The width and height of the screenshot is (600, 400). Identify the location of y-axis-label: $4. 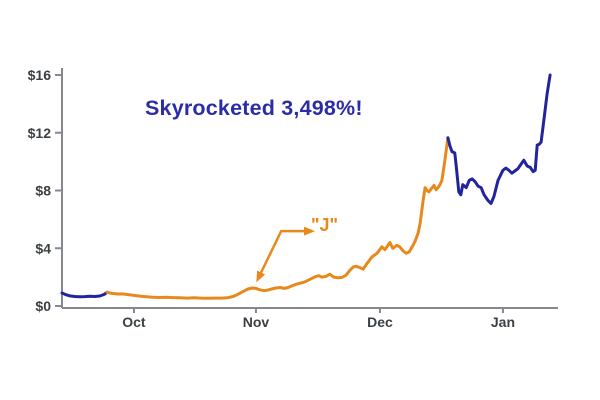
(43, 248).